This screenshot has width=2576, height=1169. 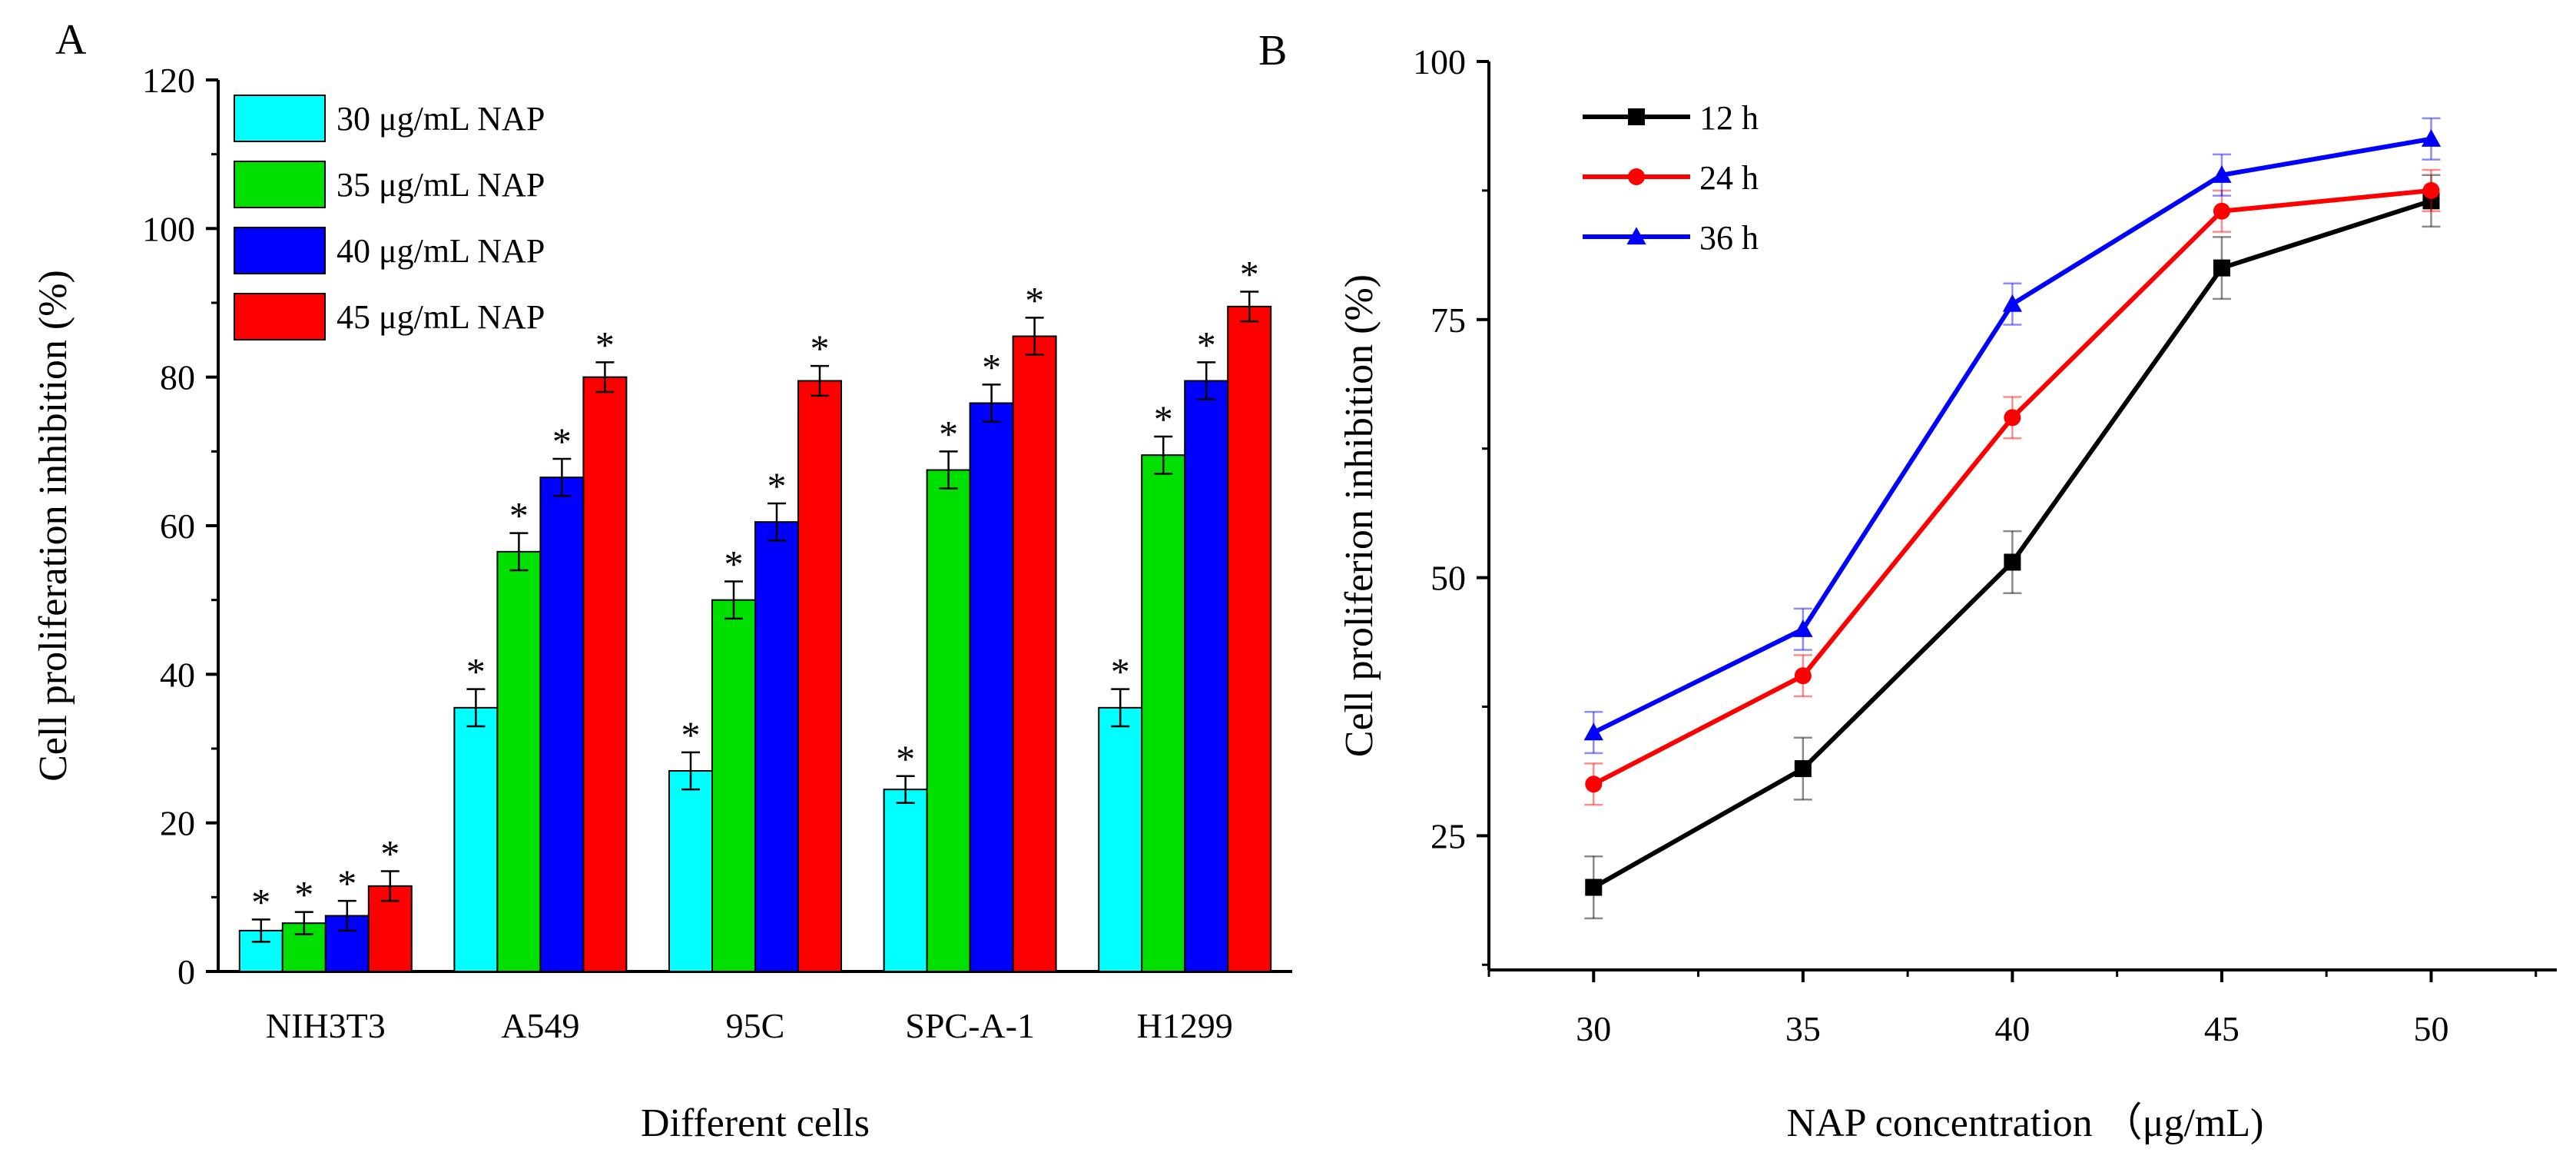 I want to click on x-tick-label: 40, so click(x=2012, y=1028).